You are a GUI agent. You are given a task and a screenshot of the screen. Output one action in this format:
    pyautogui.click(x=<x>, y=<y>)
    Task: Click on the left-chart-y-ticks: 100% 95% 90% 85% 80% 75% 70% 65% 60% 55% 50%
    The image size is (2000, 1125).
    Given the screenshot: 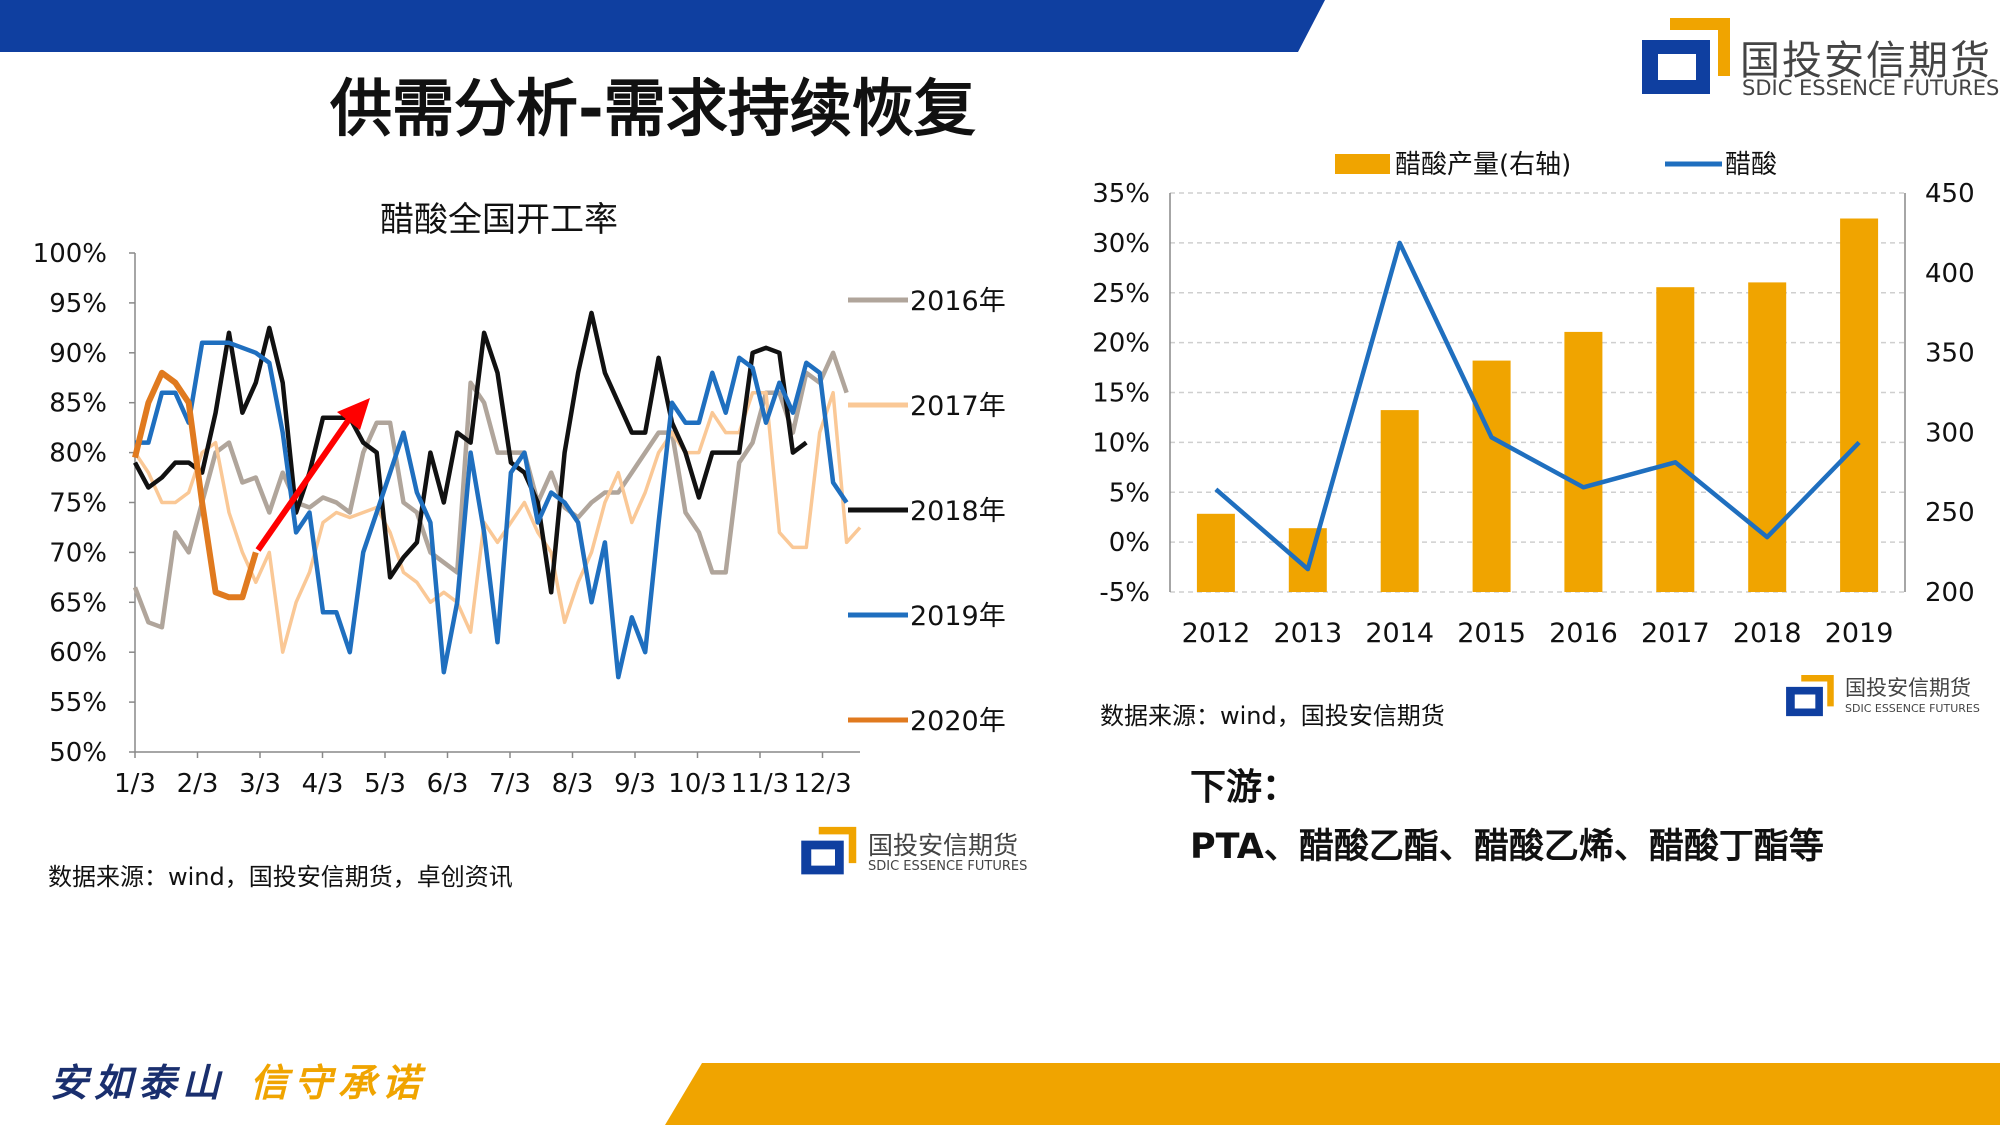 What is the action you would take?
    pyautogui.click(x=84, y=503)
    